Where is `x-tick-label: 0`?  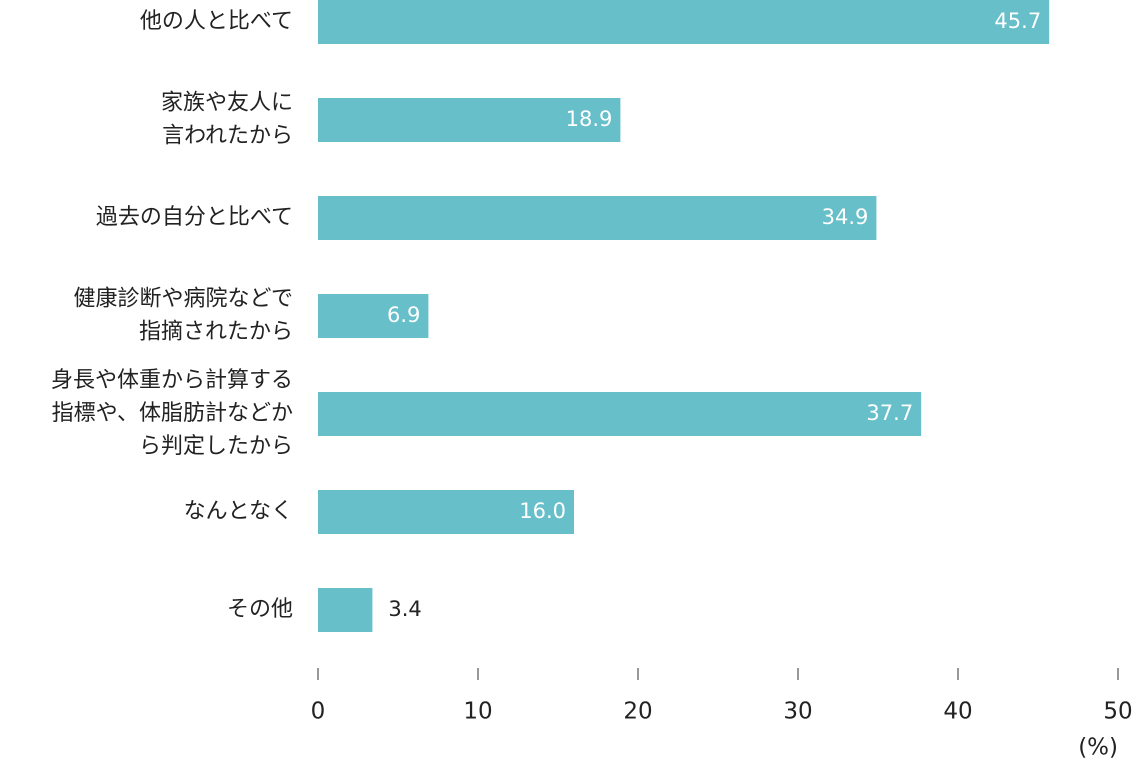 x-tick-label: 0 is located at coordinates (318, 712).